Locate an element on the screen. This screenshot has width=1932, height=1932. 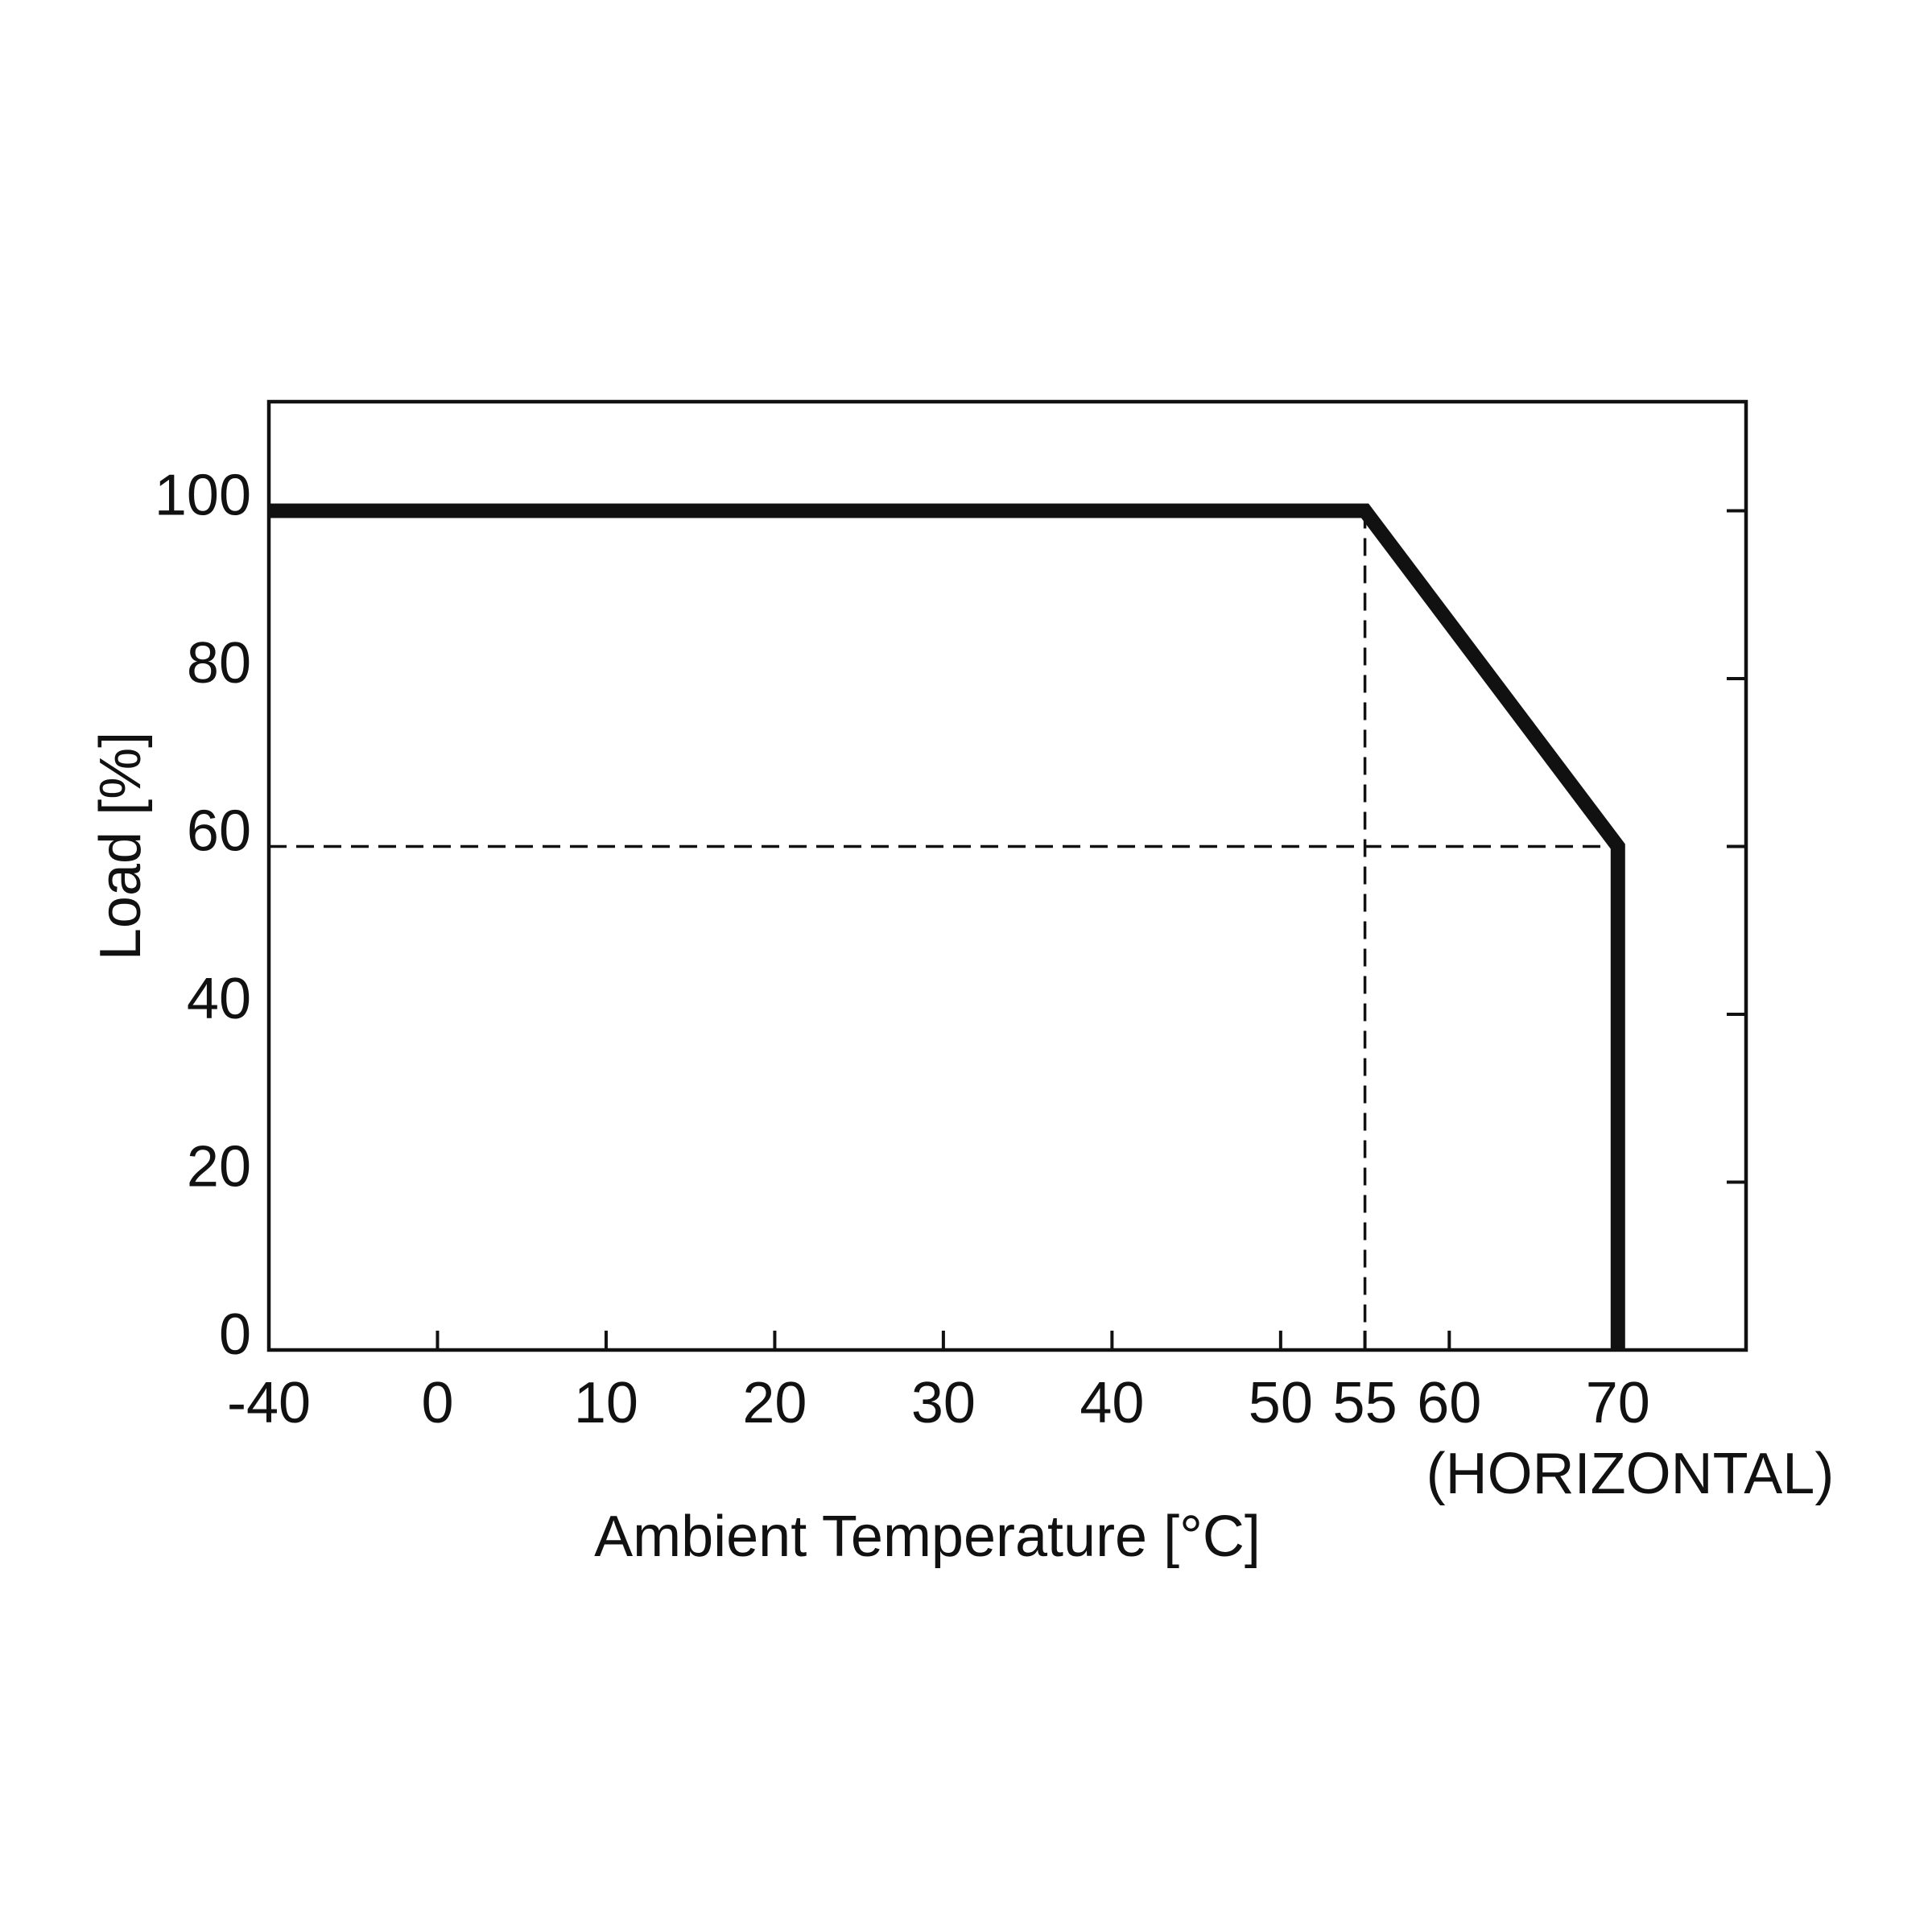
x-axis-title: Ambient Temperature [°C] is located at coordinates (927, 1537).